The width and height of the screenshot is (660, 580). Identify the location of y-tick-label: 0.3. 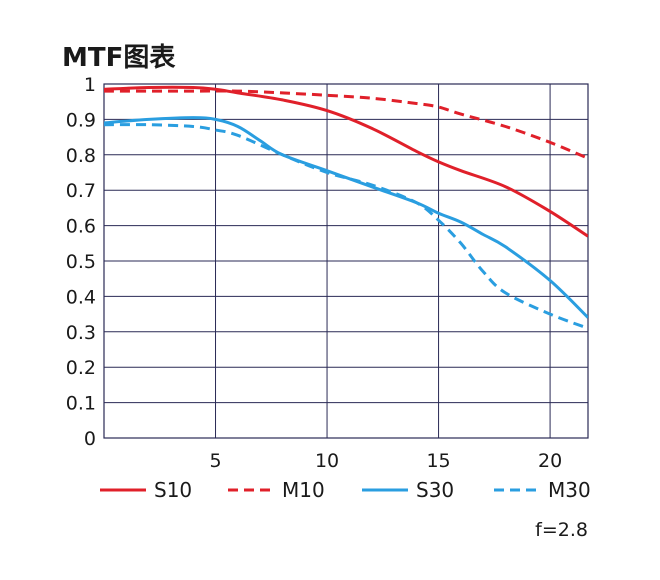
(81, 333).